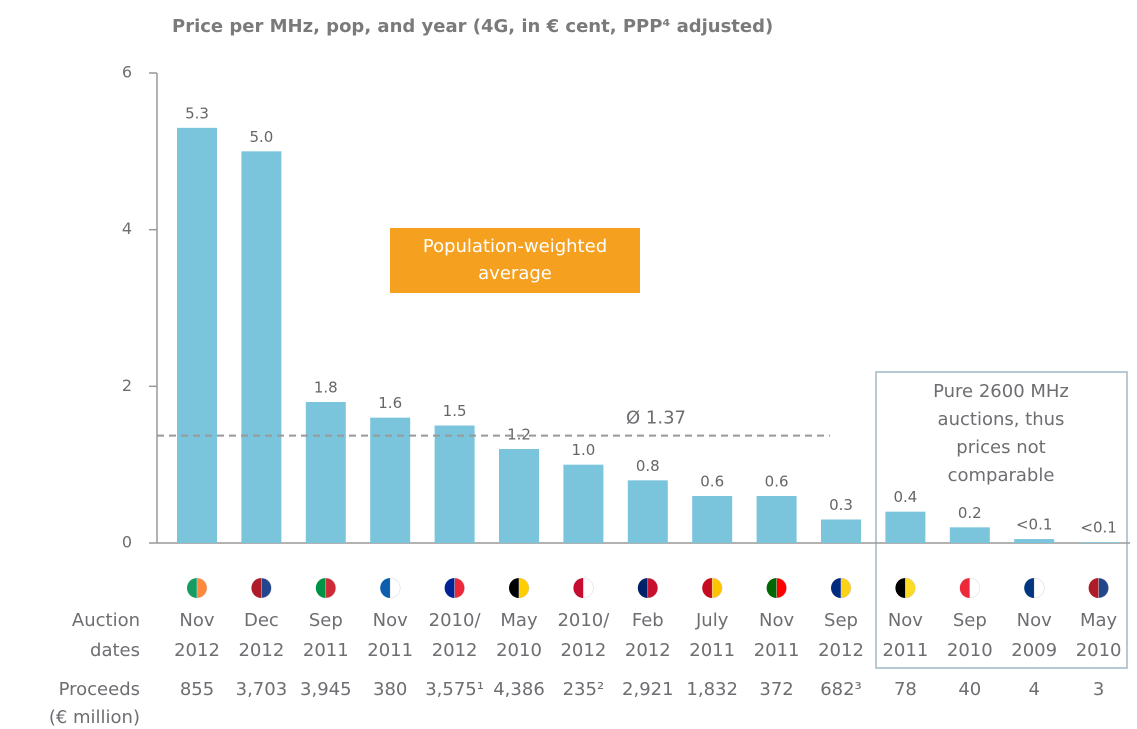  What do you see at coordinates (656, 418) in the screenshot?
I see `average-label: Ø 1.37` at bounding box center [656, 418].